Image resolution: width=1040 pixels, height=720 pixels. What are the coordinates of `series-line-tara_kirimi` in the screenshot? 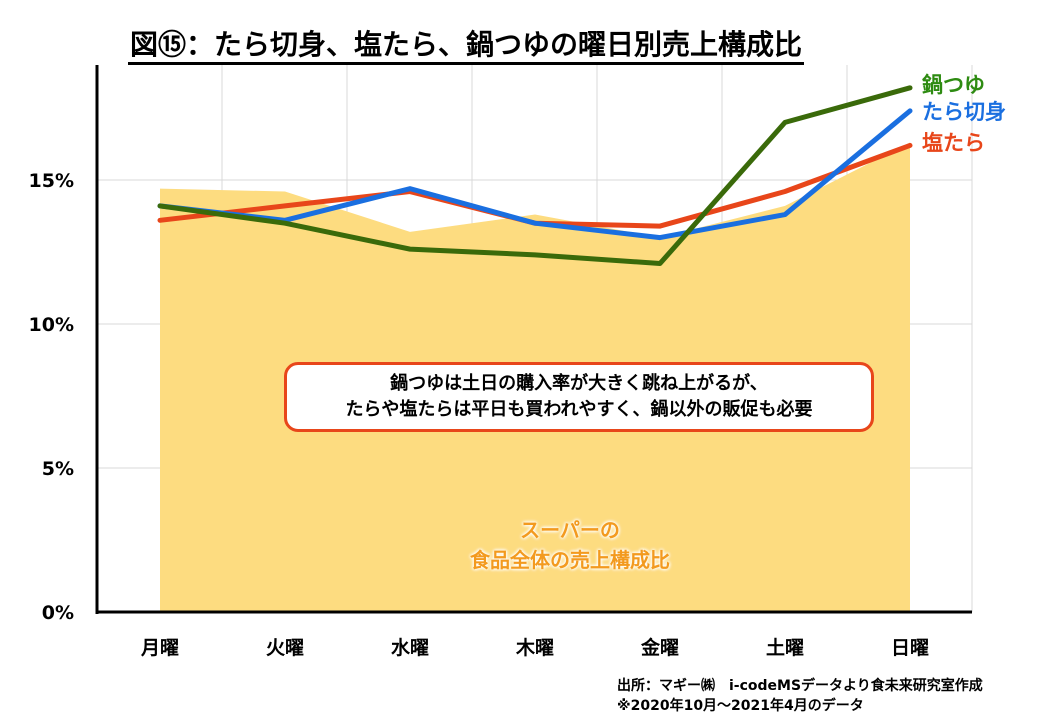 It's located at (535, 174).